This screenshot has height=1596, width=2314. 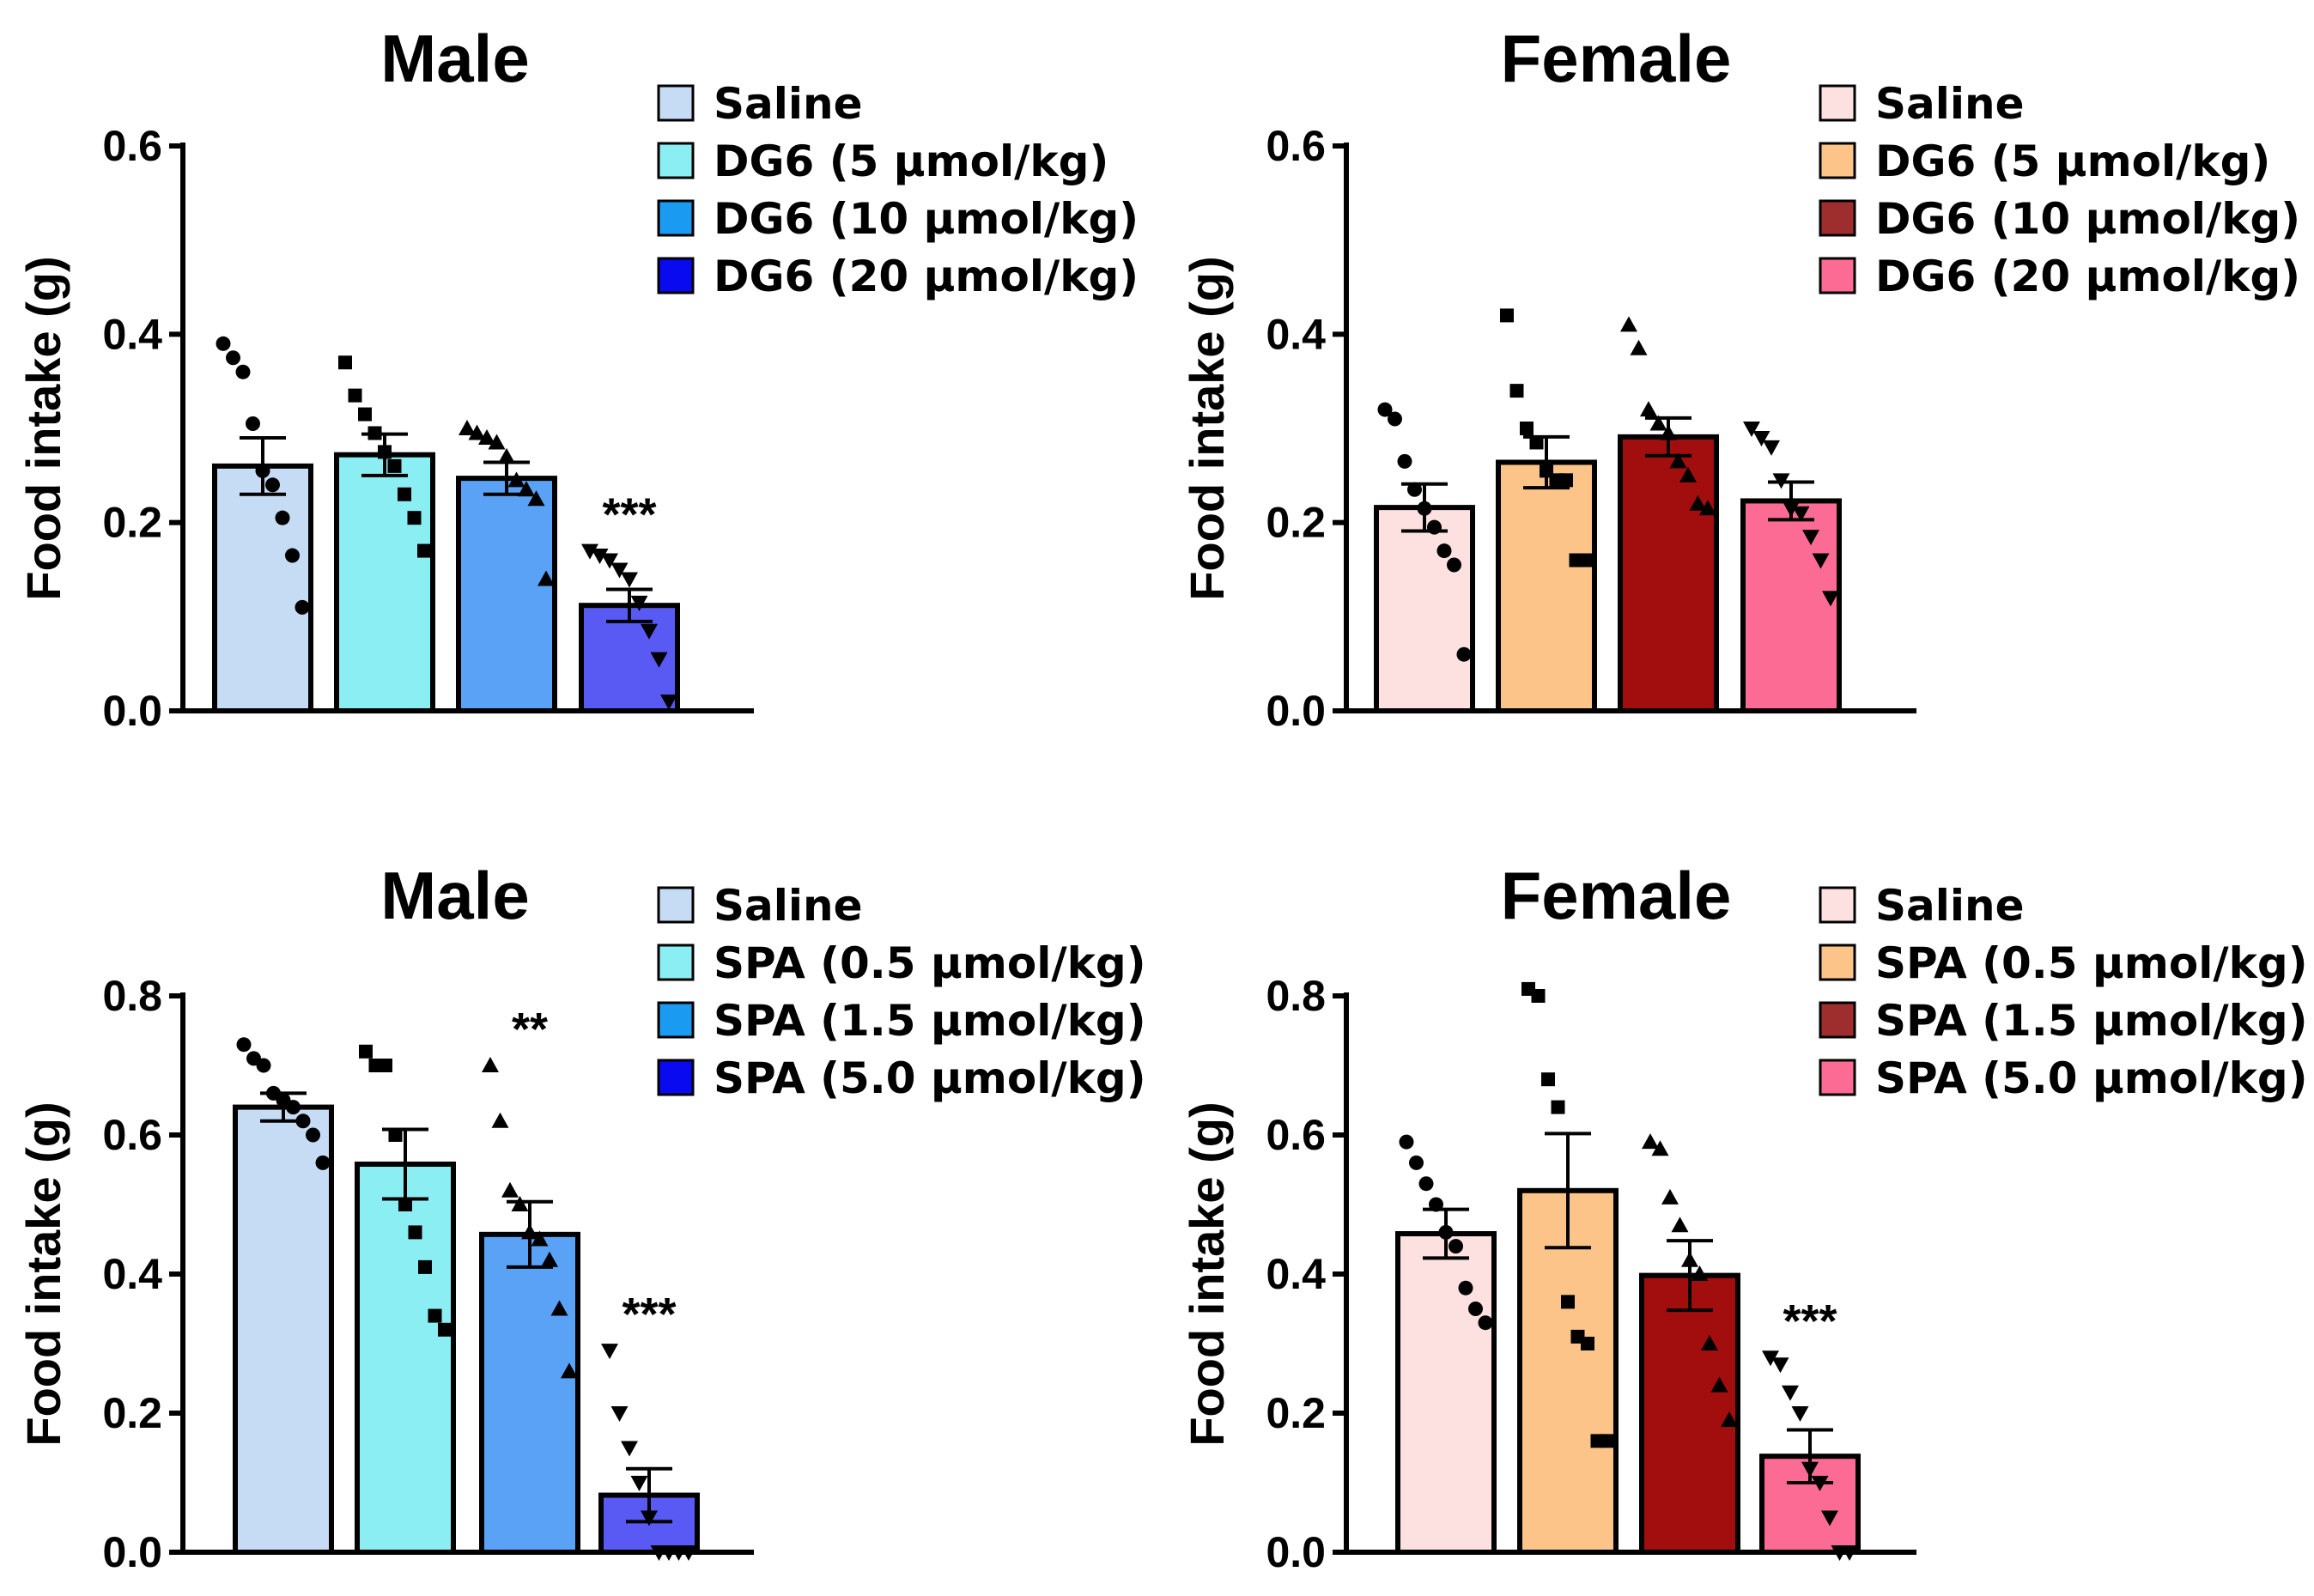 I want to click on legend-label: DG6 (5 µmol/kg), so click(x=2072, y=161).